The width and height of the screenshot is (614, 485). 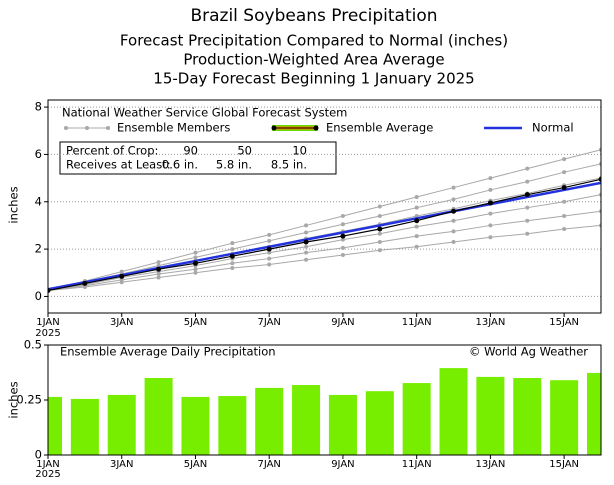 What do you see at coordinates (268, 322) in the screenshot?
I see `x-tick-label: 7JAN` at bounding box center [268, 322].